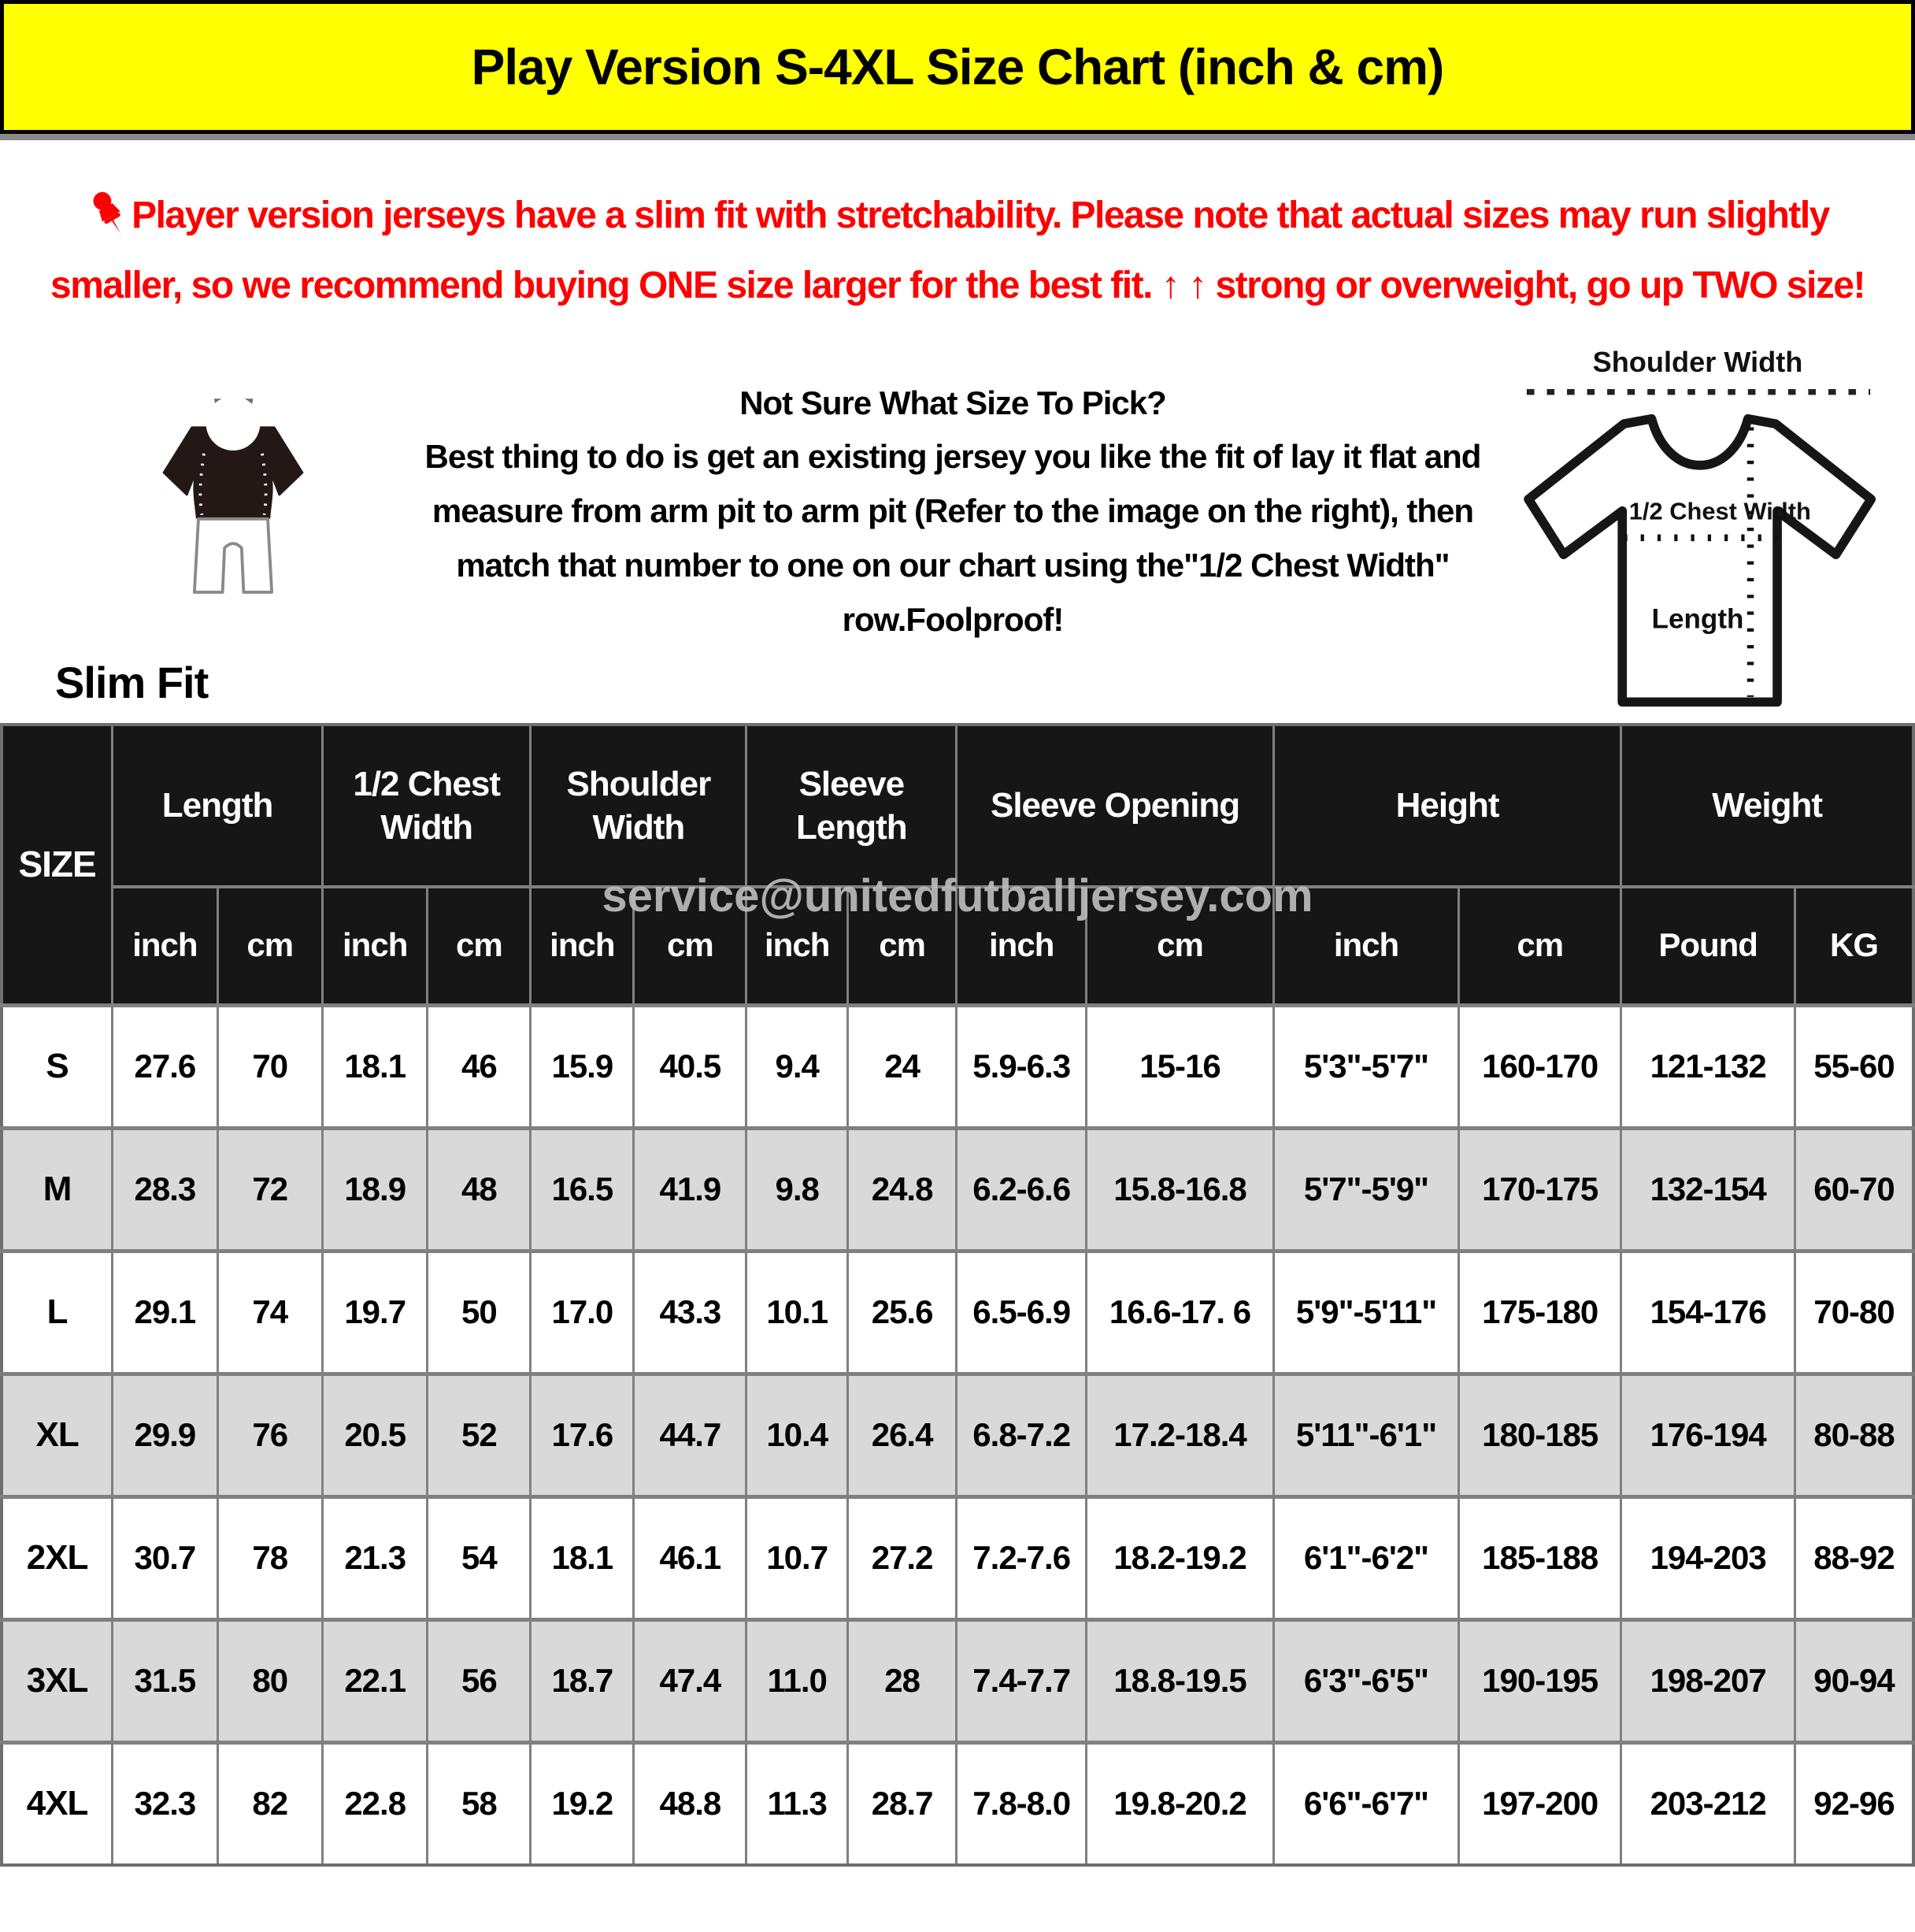 This screenshot has height=1932, width=1915. Describe the element at coordinates (479, 1558) in the screenshot. I see `data-cell: 54` at that location.